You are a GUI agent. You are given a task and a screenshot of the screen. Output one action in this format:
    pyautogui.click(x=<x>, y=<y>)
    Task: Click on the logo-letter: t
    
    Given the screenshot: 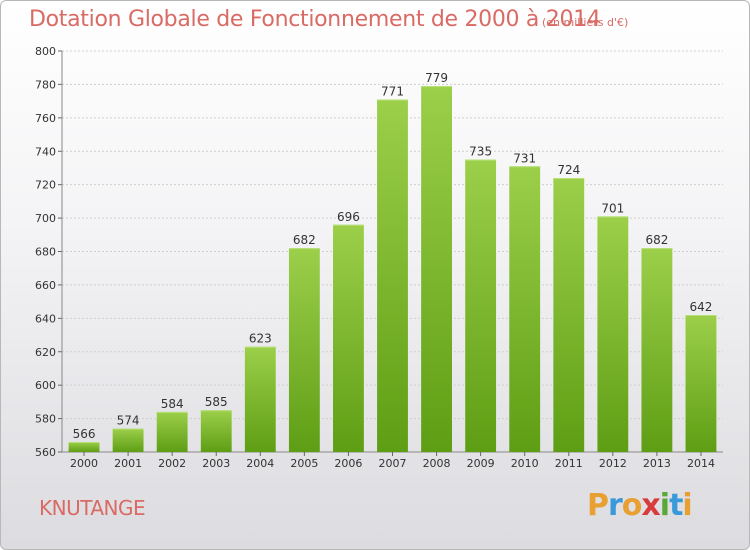 What is the action you would take?
    pyautogui.click(x=676, y=505)
    